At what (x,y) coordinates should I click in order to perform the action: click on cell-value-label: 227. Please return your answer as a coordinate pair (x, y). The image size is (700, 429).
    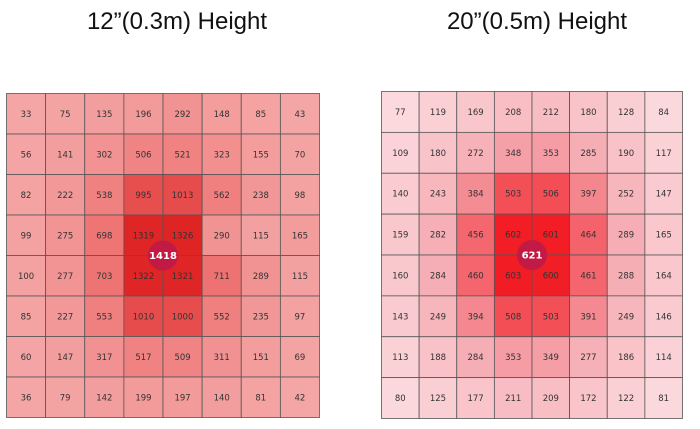
    Looking at the image, I should click on (65, 317).